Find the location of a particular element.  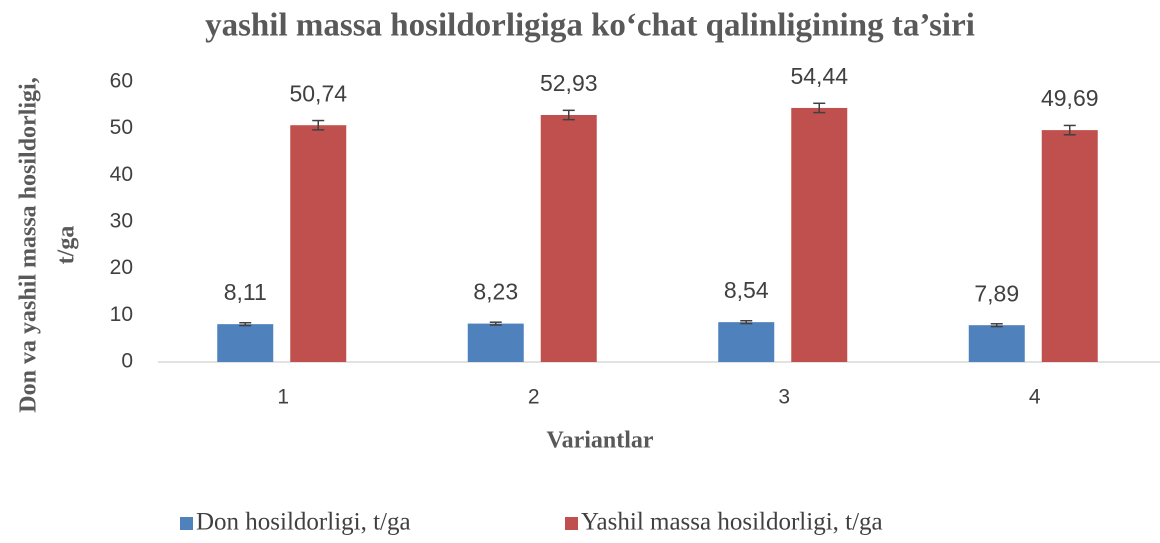

x-tick-label: 4 is located at coordinates (1035, 397).